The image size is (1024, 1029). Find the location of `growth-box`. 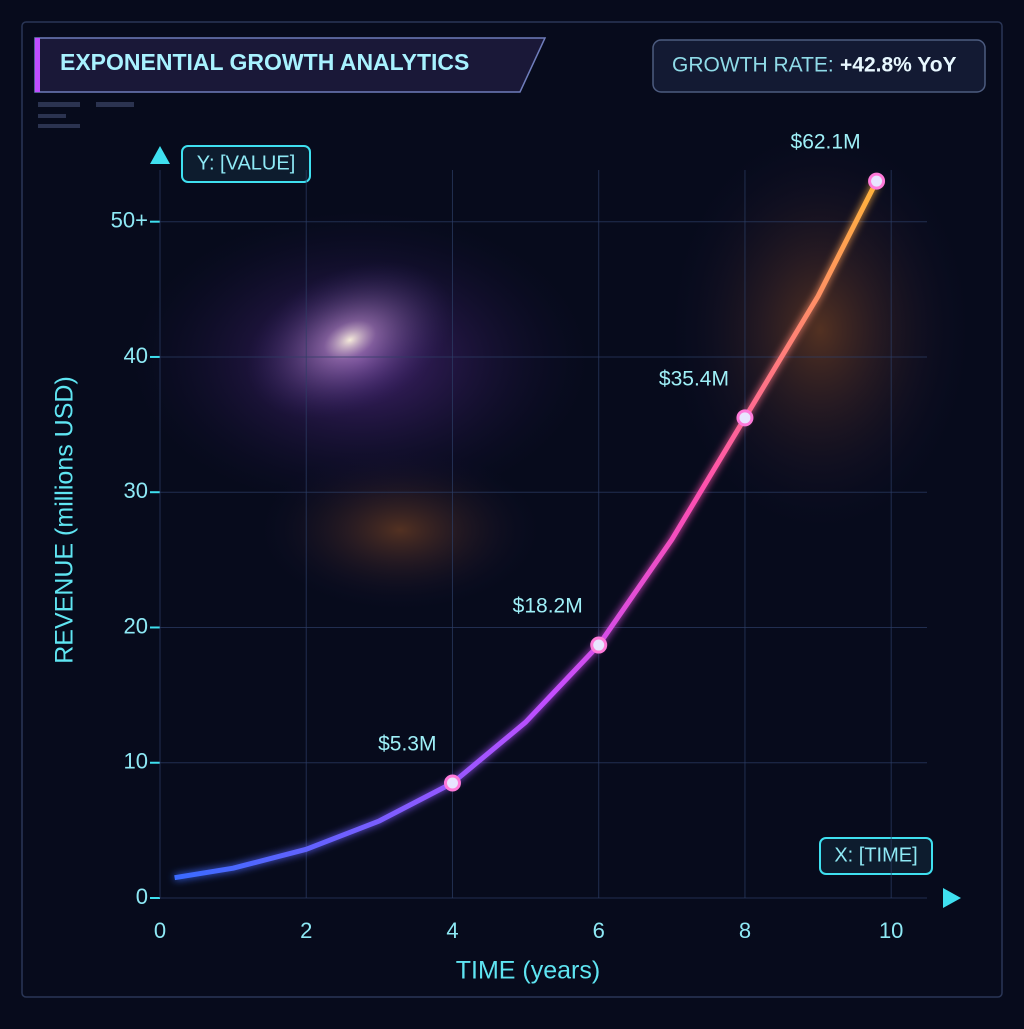

growth-box is located at coordinates (819, 66).